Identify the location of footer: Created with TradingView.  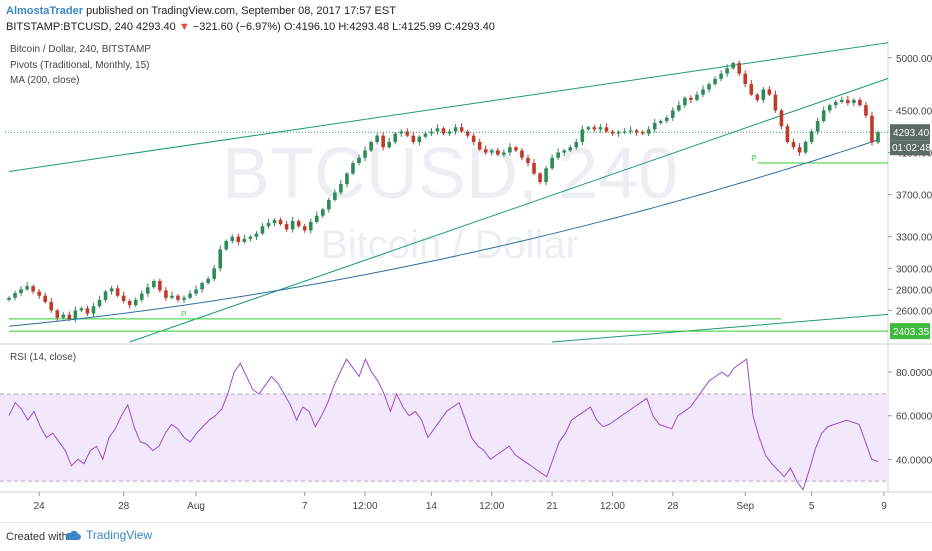
(466, 536).